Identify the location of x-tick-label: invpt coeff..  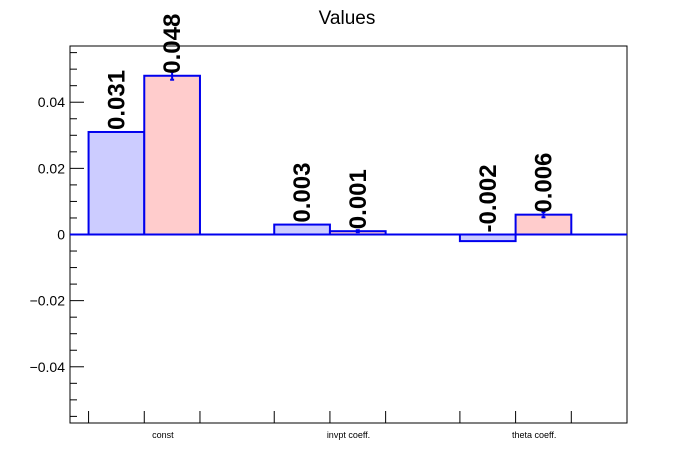
(348, 435).